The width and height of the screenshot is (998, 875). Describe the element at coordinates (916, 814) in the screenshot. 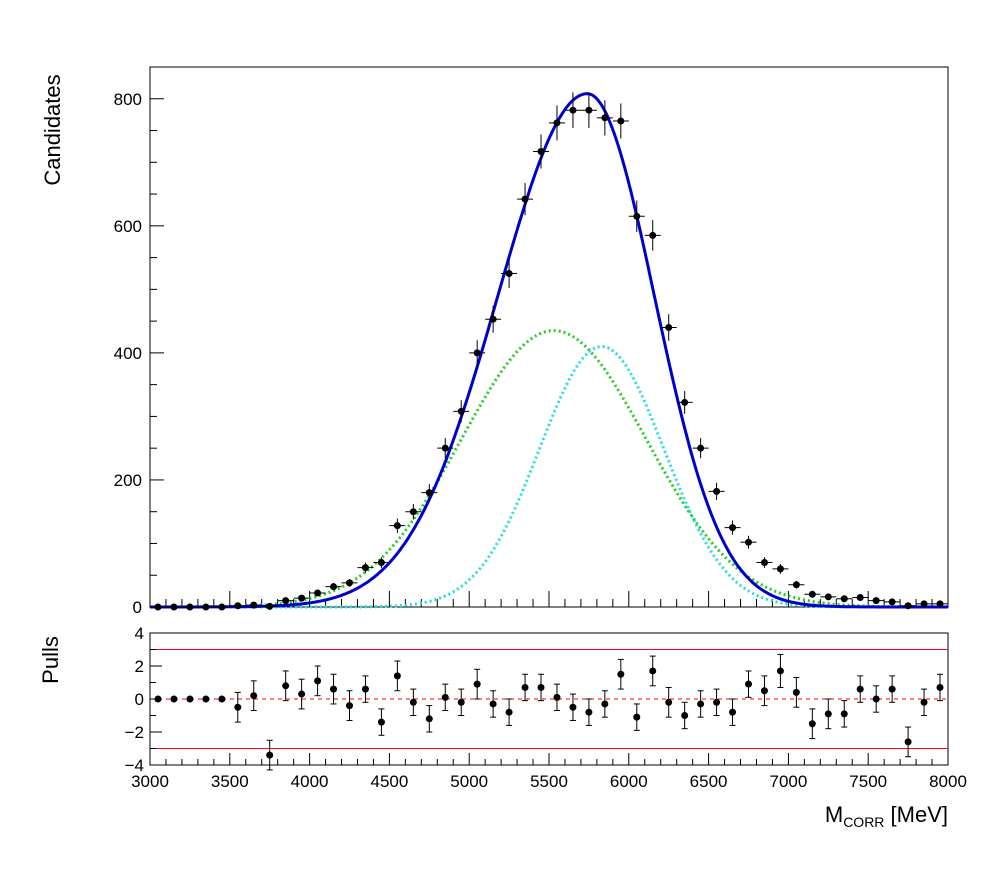

I see `x-axis-label-unit: [MeV]` at that location.